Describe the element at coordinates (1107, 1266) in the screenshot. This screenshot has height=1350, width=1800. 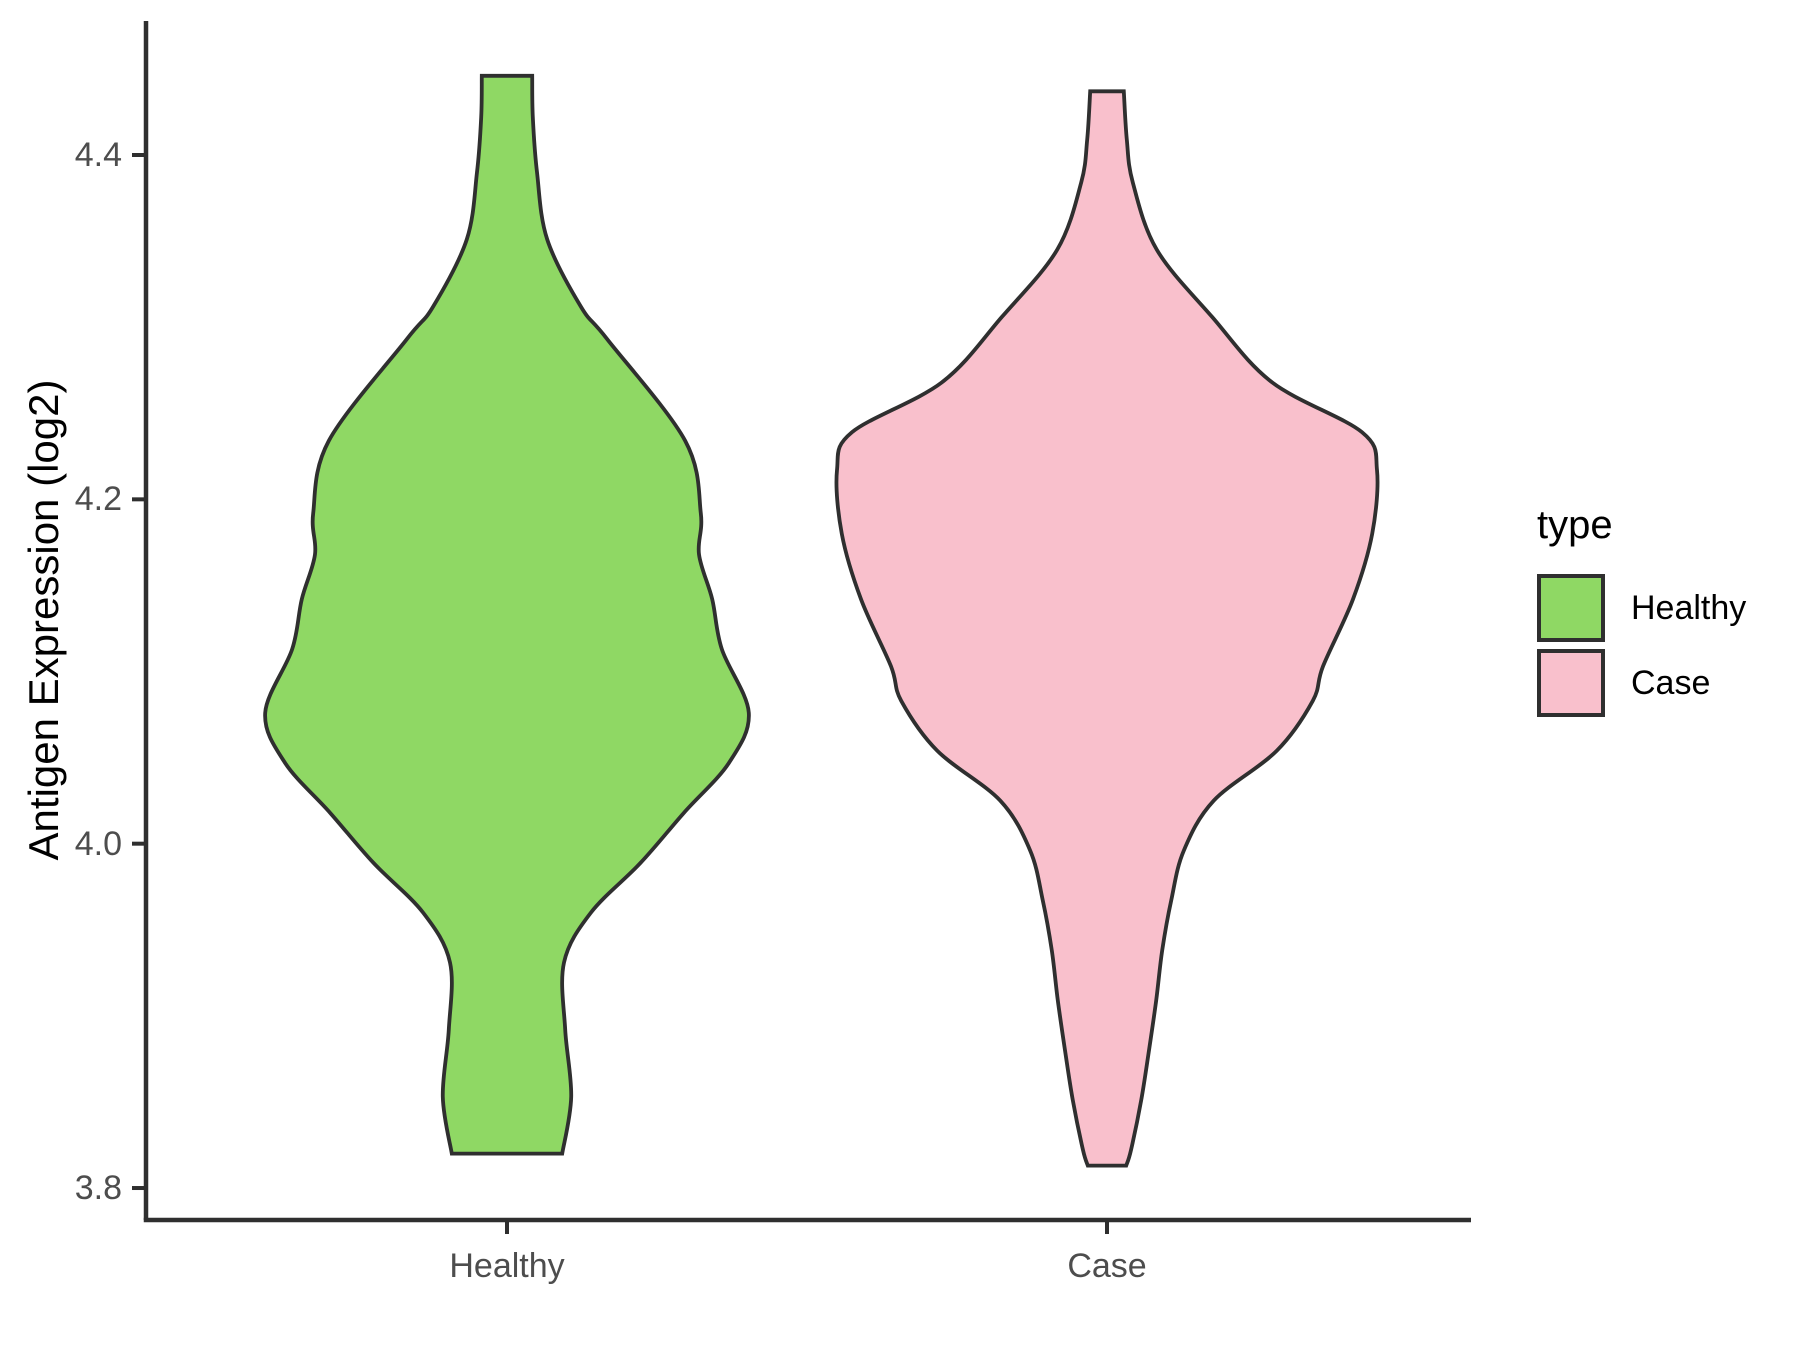
I see `x-tick-label-case: Case` at that location.